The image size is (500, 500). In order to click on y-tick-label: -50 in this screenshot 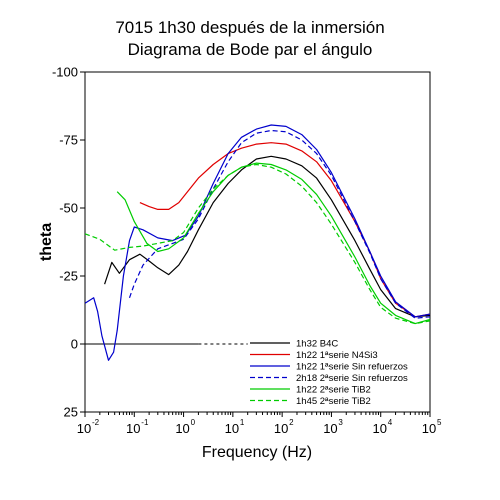, I will do `click(68, 208)`.